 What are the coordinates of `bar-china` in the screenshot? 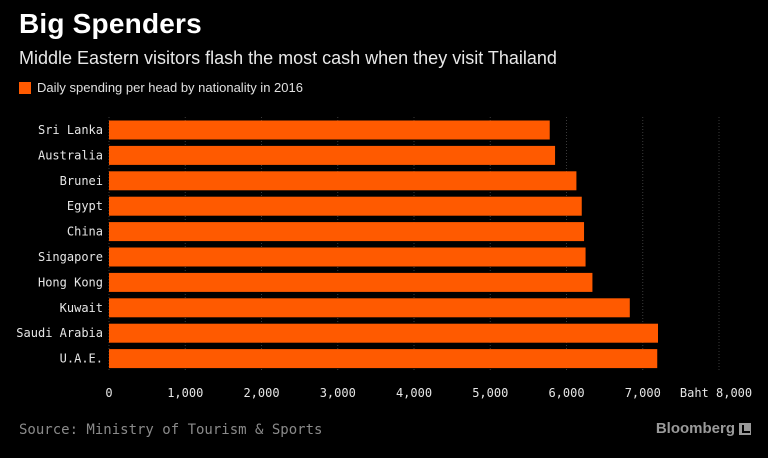 It's located at (347, 232).